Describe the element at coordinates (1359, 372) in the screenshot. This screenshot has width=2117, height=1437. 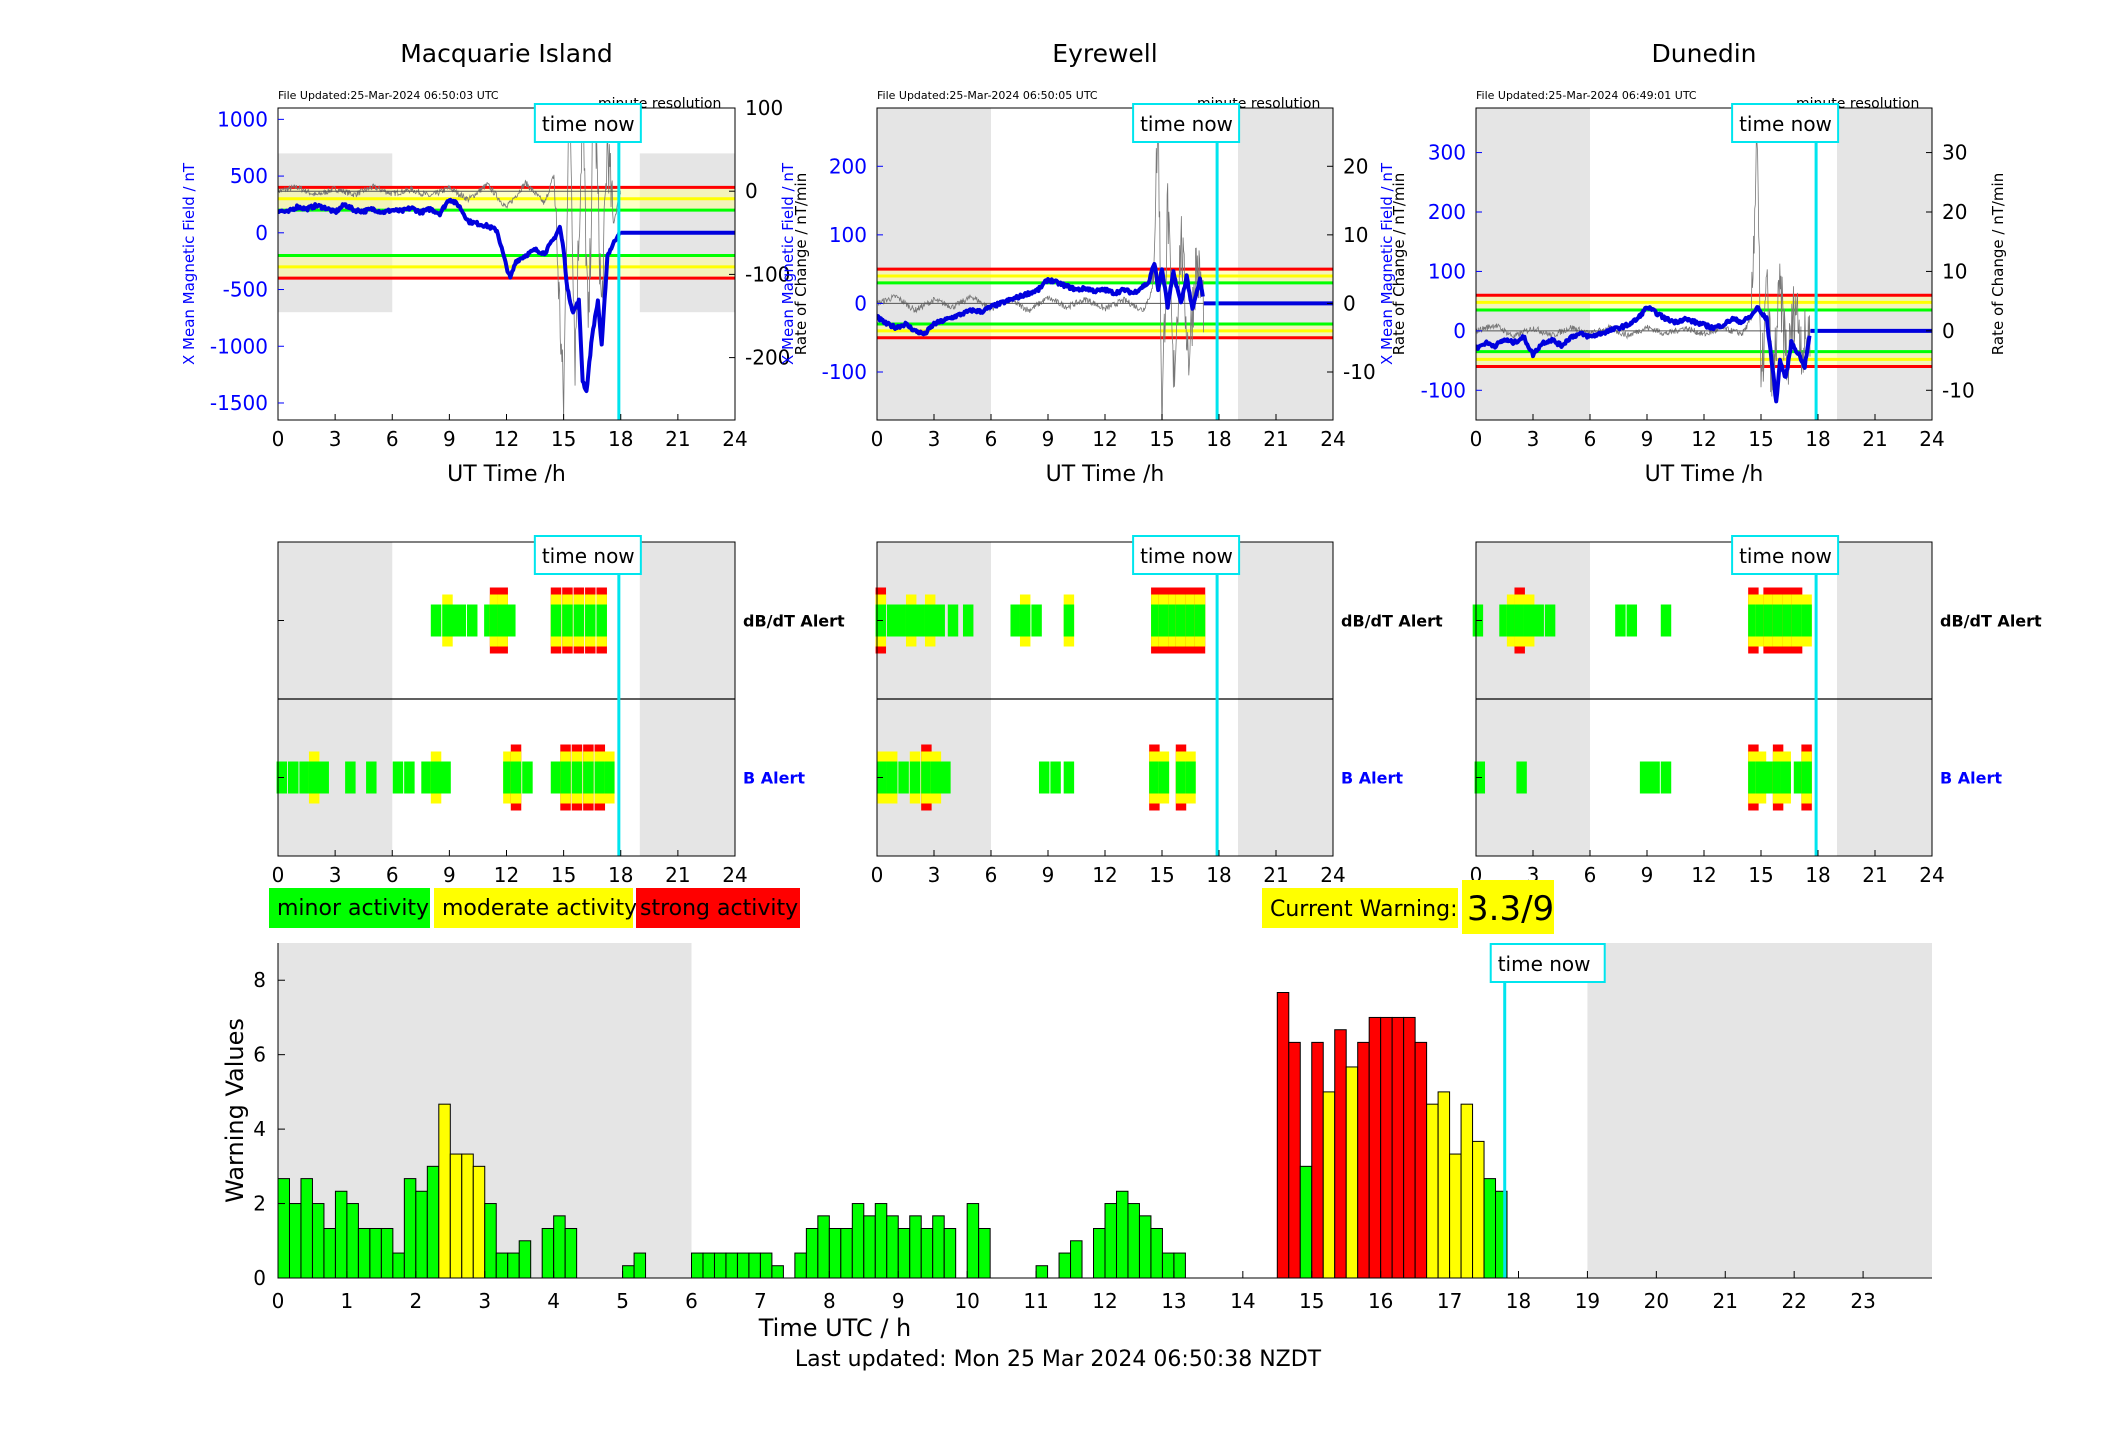
I see `y2-tick-label: -10` at that location.